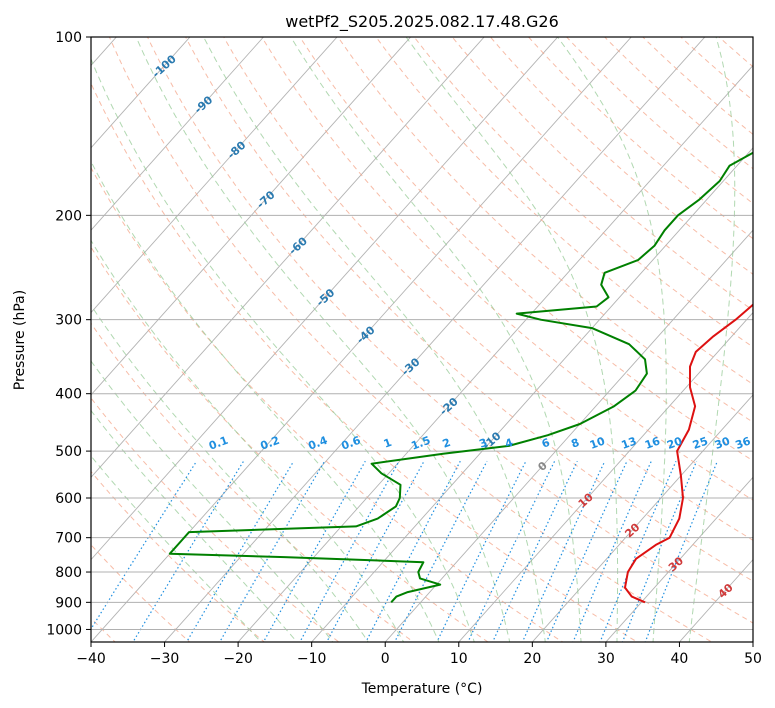 The image size is (775, 708). I want to click on mixing-ratio-label: 4, so click(509, 443).